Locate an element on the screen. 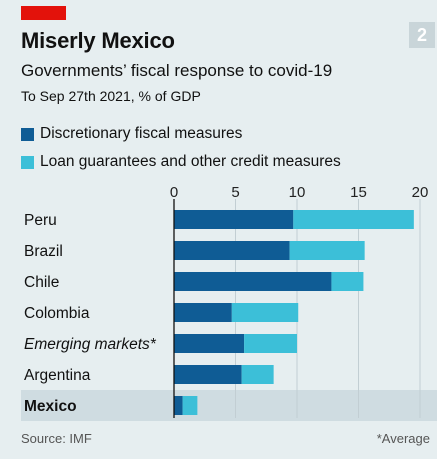 The image size is (437, 459). average-footnote: *Average is located at coordinates (403, 438).